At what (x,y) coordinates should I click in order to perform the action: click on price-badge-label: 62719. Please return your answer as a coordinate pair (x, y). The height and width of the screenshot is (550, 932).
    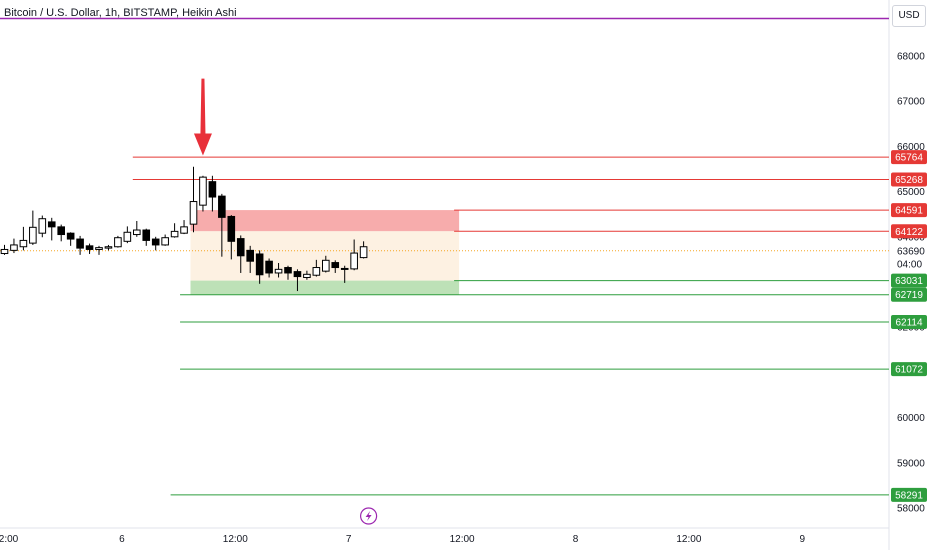
    Looking at the image, I should click on (909, 295).